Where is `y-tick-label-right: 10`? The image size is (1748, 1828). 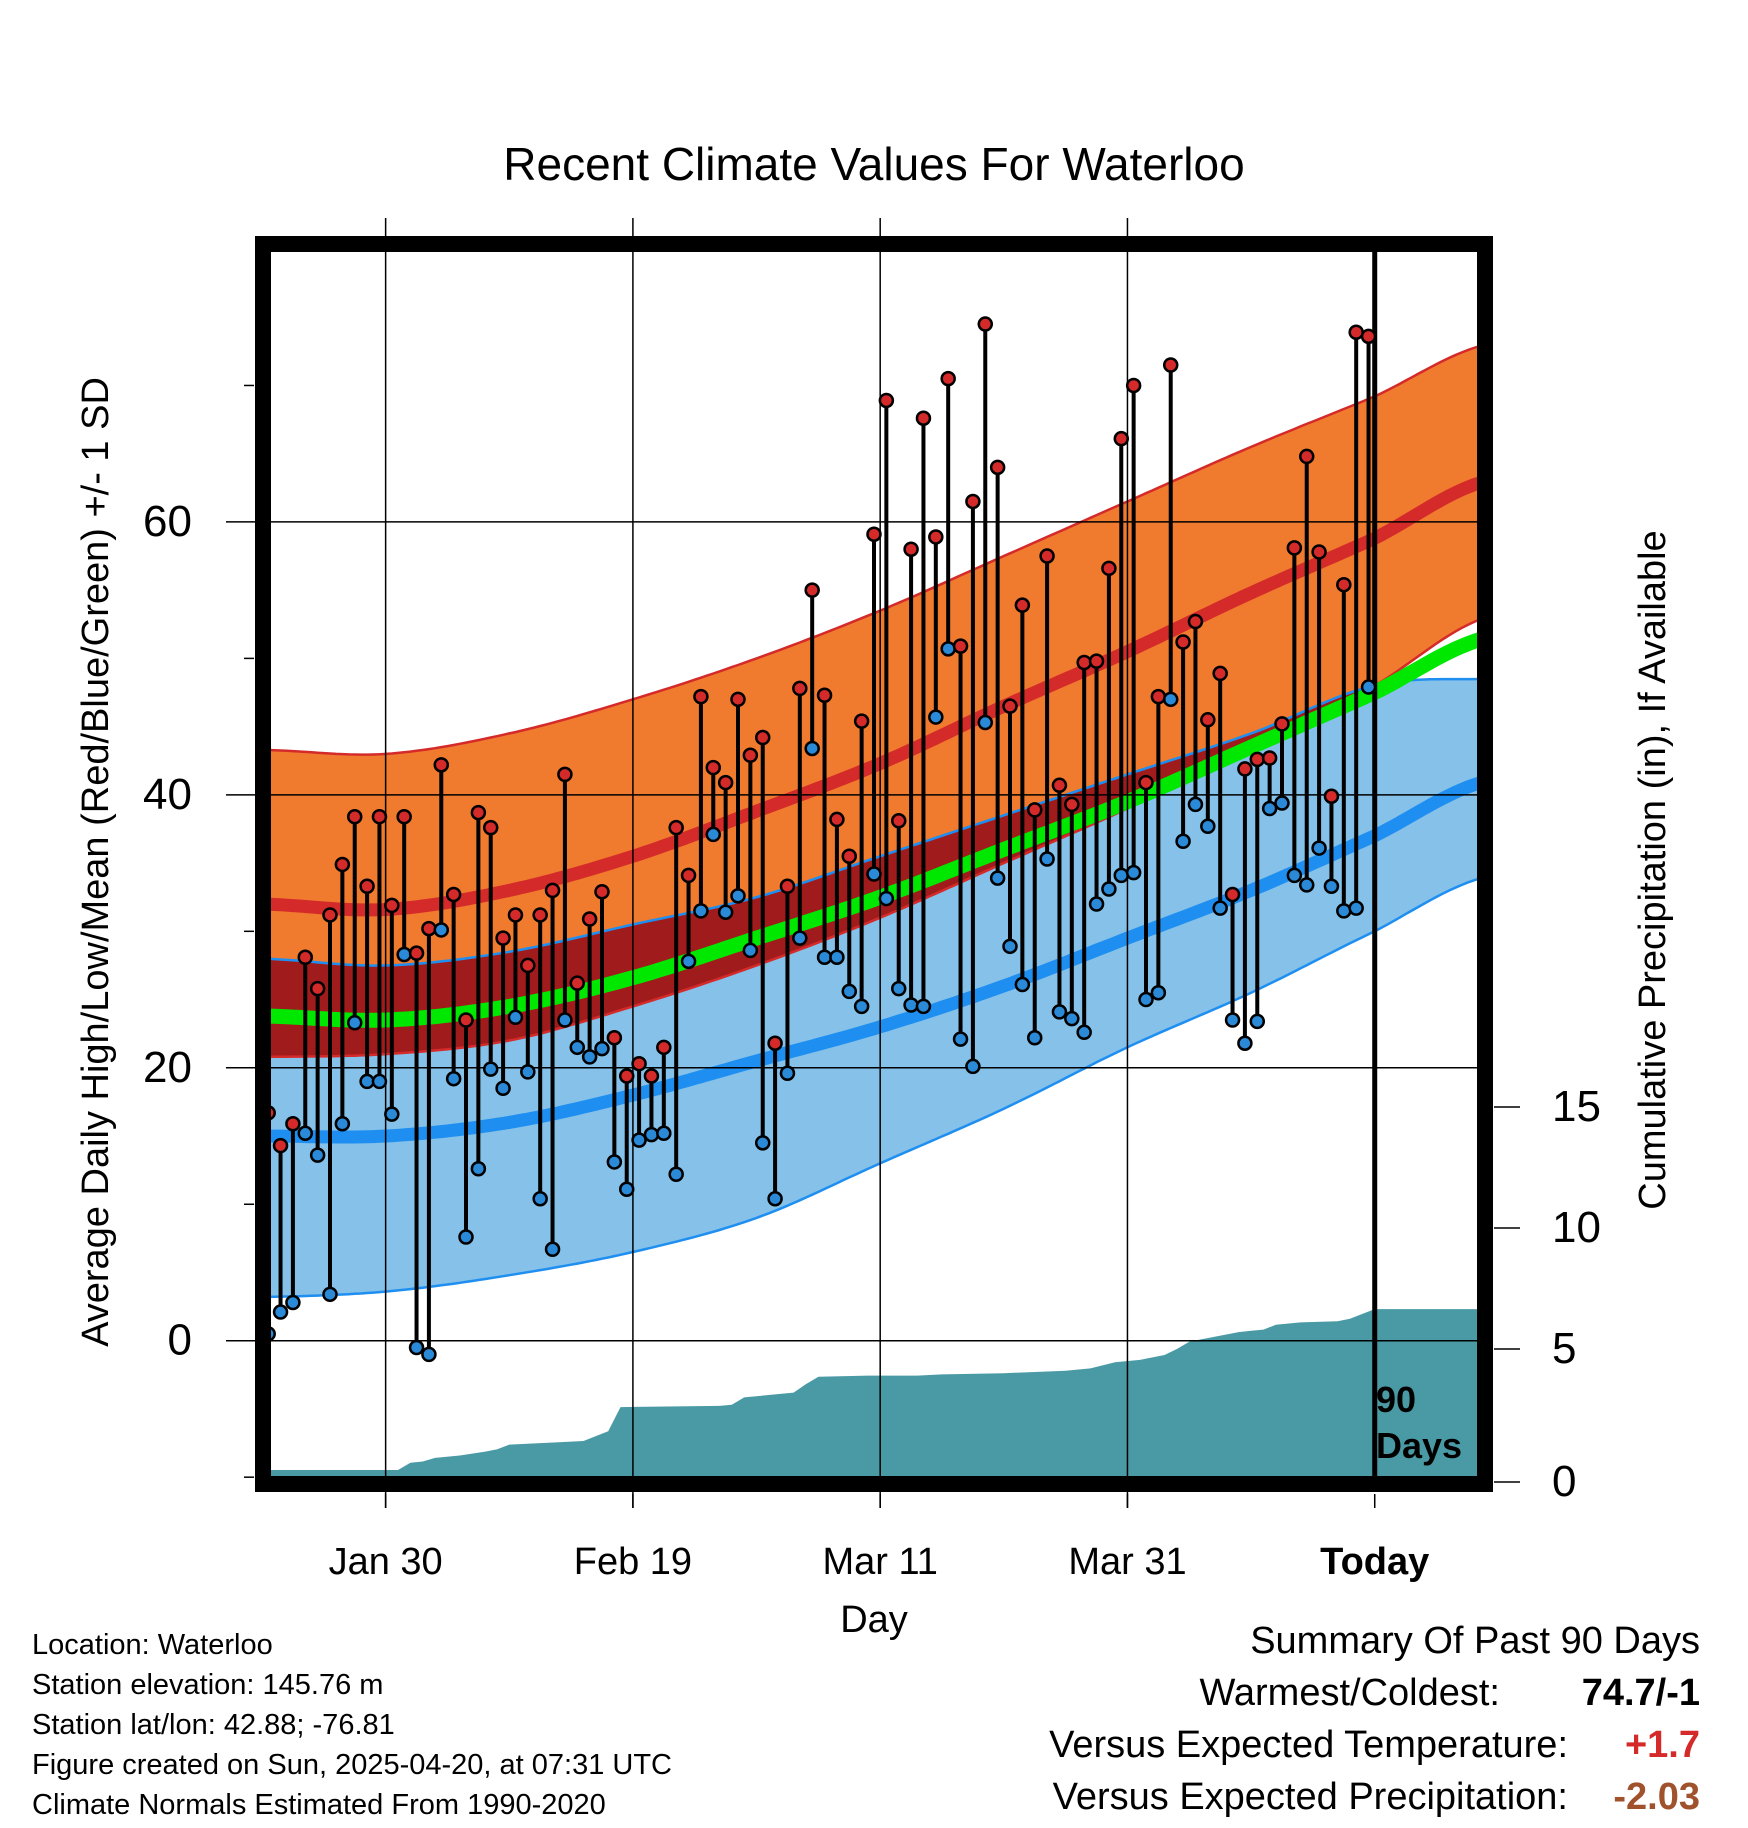 y-tick-label-right: 10 is located at coordinates (1576, 1227).